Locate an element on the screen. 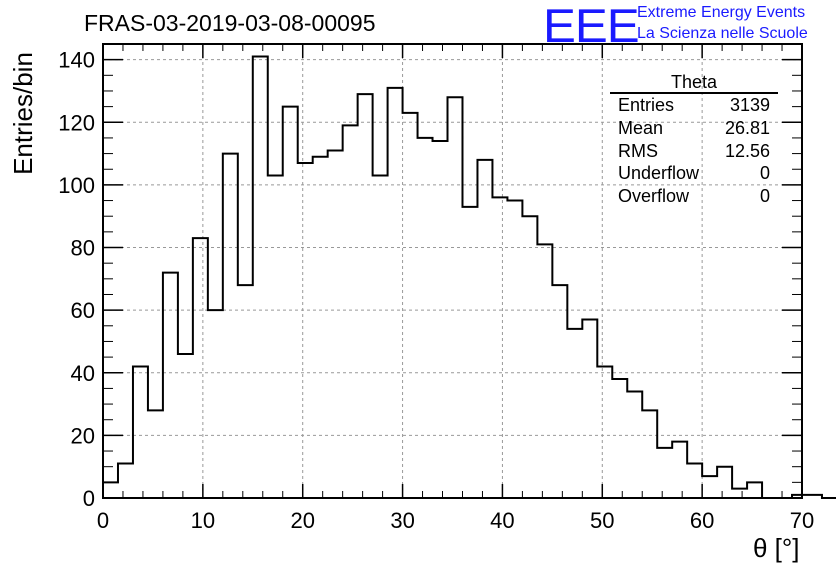 The width and height of the screenshot is (836, 572). x-tick-label: 50 is located at coordinates (602, 520).